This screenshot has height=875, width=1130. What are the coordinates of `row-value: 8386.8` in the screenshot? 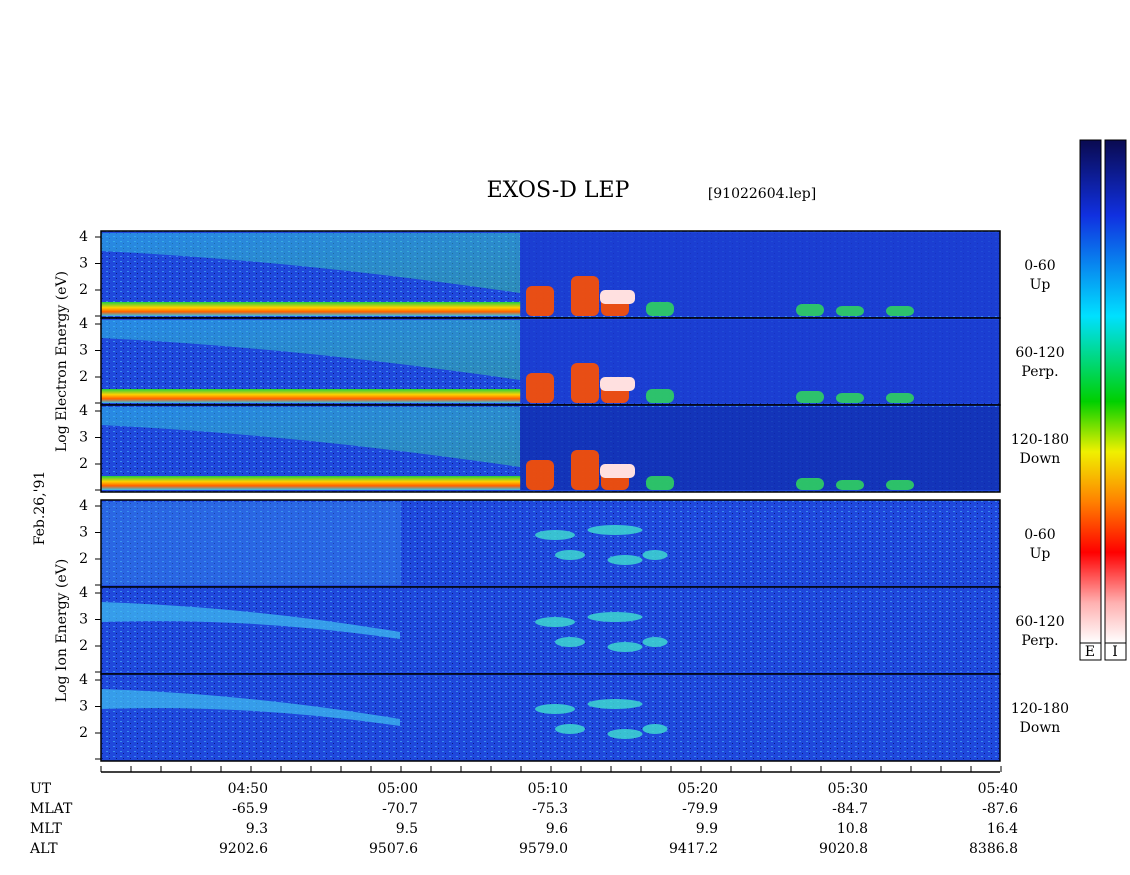 It's located at (993, 849).